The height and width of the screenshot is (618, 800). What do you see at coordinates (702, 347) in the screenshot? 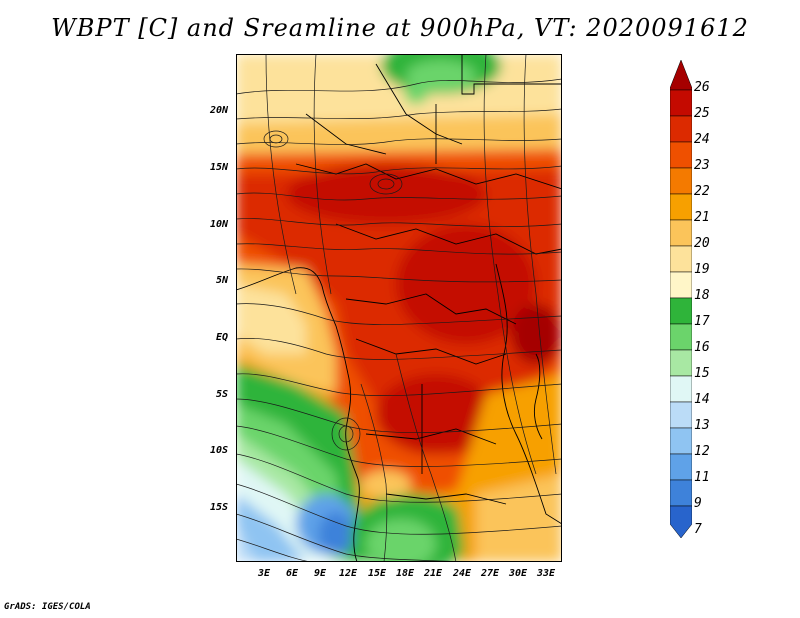
I see `colorbar-label: 16` at bounding box center [702, 347].